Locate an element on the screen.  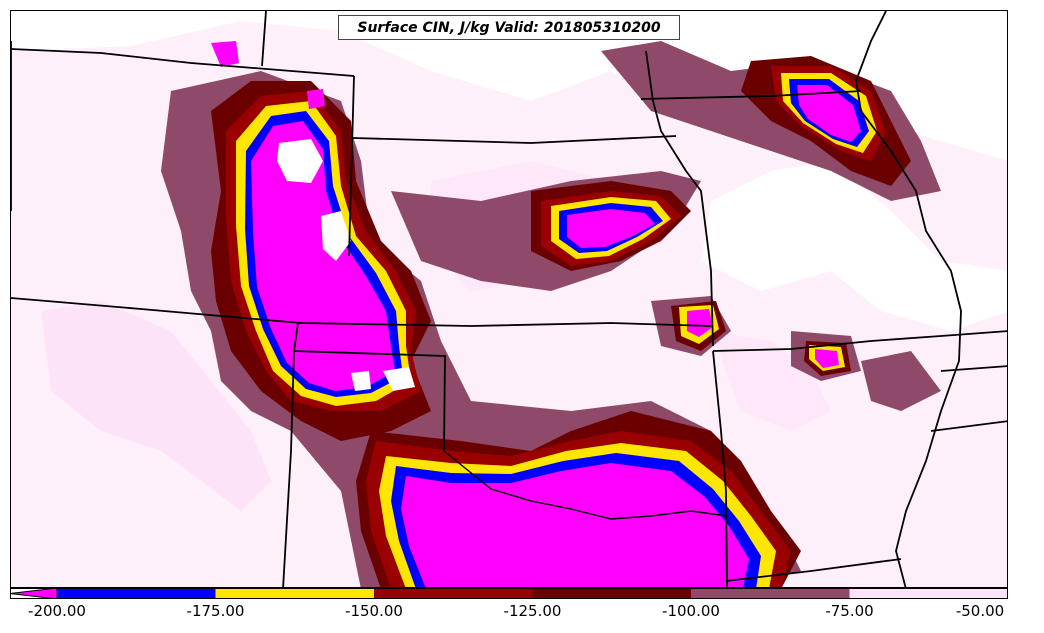
colorbar-tick-label: -50.00 is located at coordinates (980, 611).